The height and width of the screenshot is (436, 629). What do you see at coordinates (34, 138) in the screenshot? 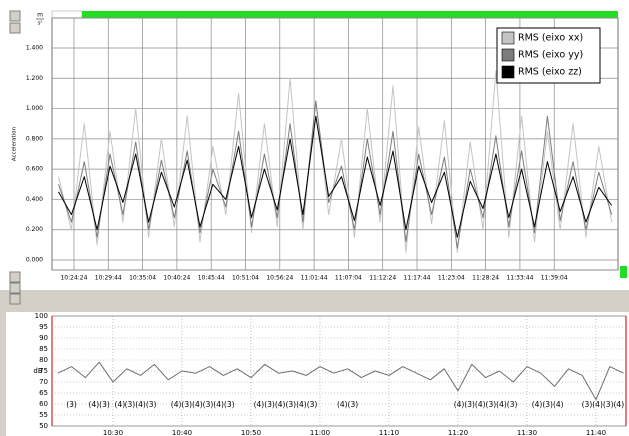
I see `y-tick-label: 0.800` at bounding box center [34, 138].